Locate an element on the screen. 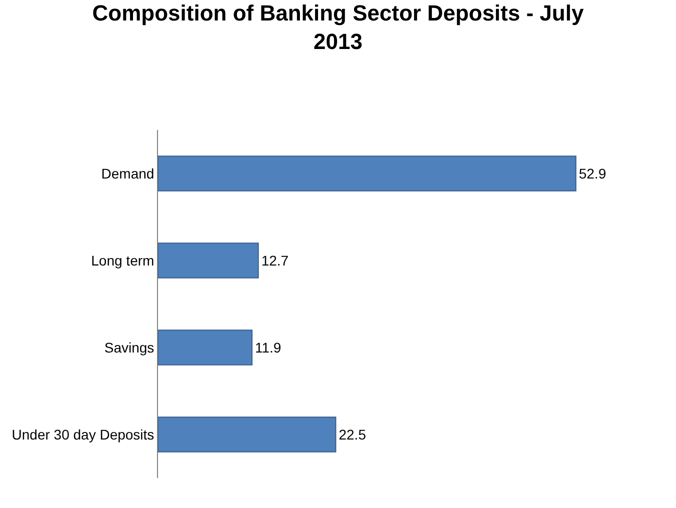 The height and width of the screenshot is (508, 676). data-label: 12.7 is located at coordinates (275, 260).